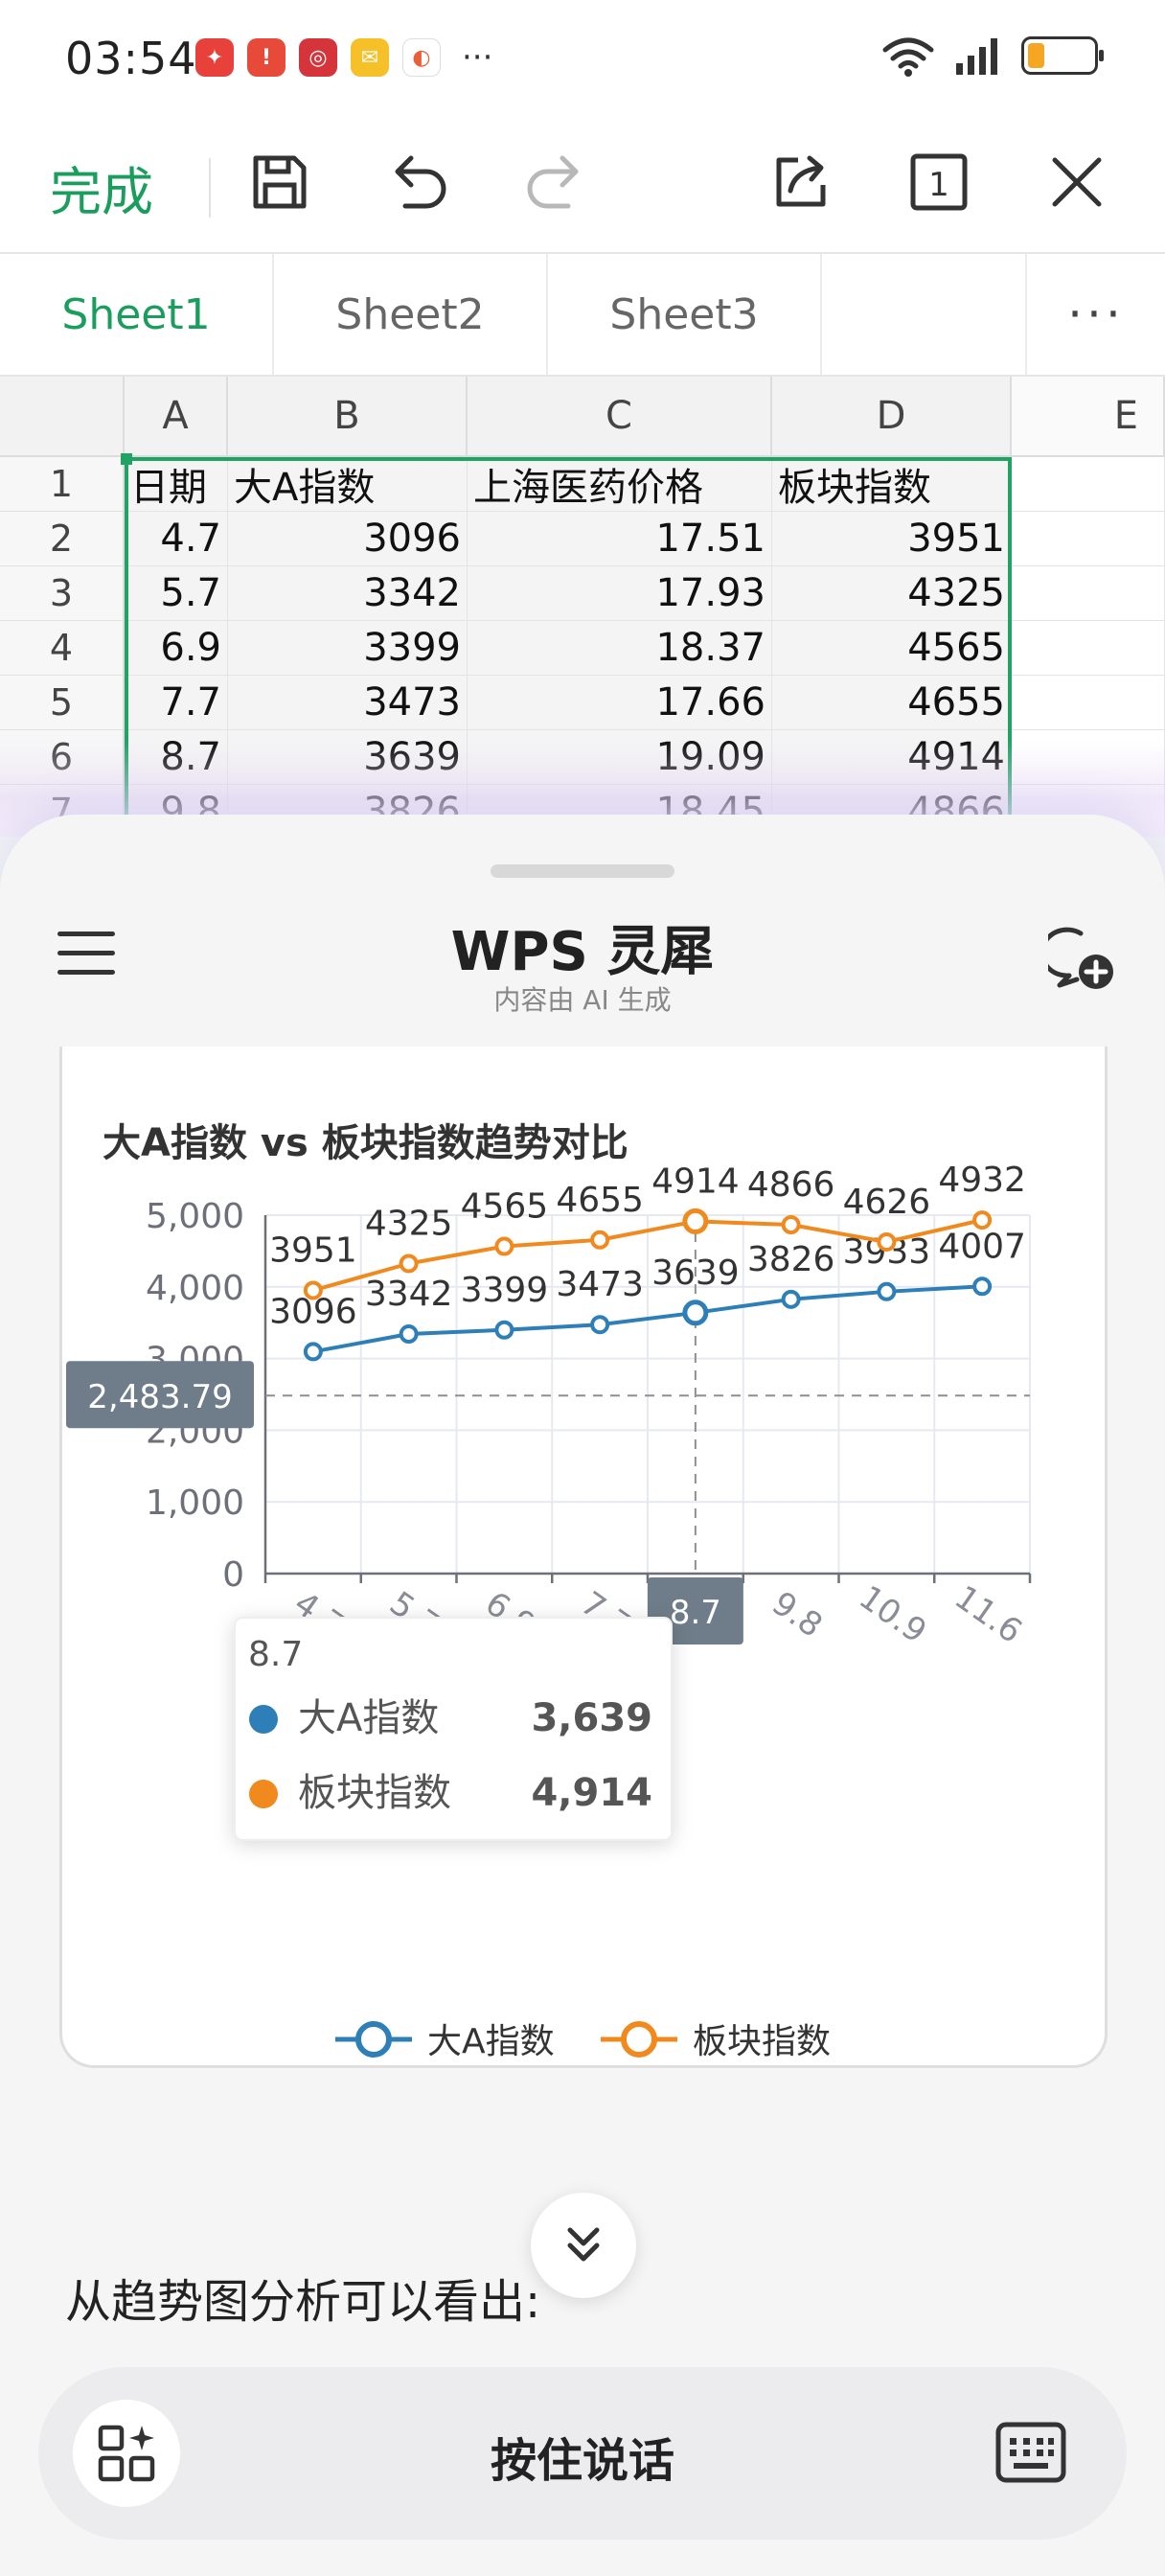  What do you see at coordinates (892, 484) in the screenshot?
I see `cell-d1: 板块指数` at bounding box center [892, 484].